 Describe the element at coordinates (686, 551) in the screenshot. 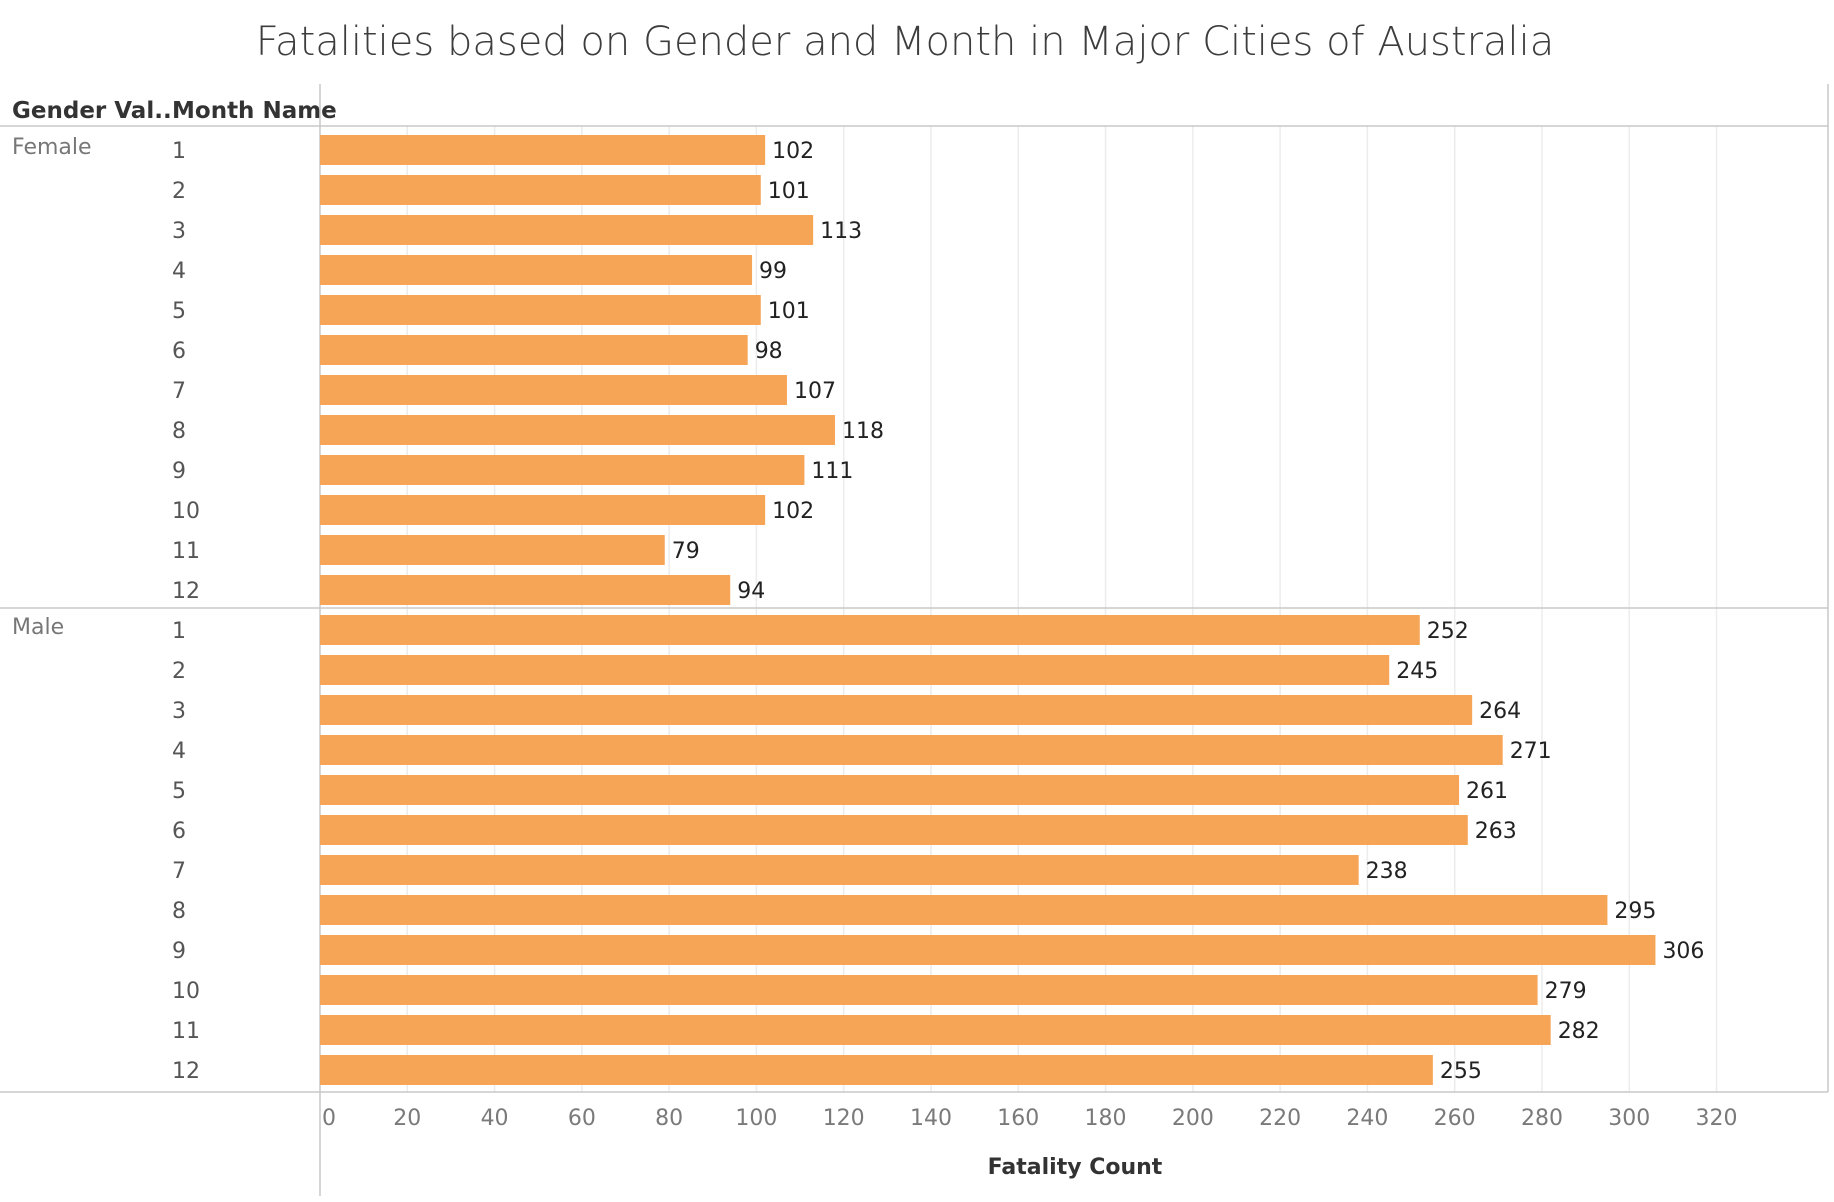

I see `data-label: 79` at that location.